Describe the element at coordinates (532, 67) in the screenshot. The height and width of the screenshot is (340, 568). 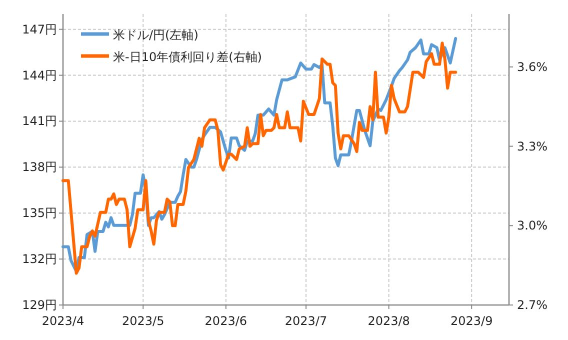
I see `y2-tick-label: 3.6%` at that location.